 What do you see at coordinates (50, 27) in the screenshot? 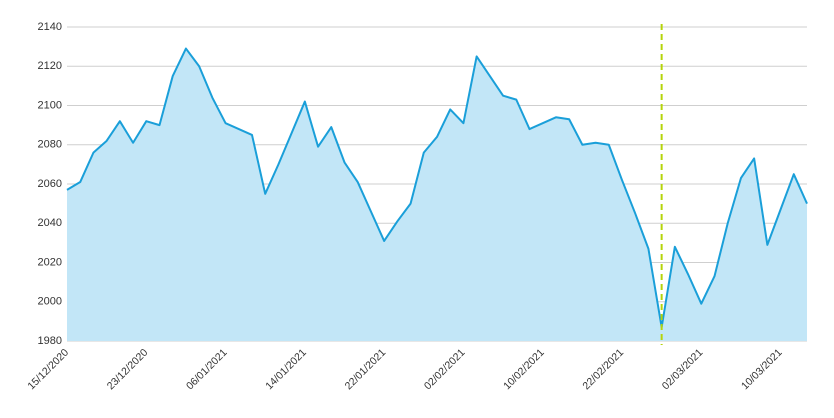
I see `y-tick-label: 2140` at bounding box center [50, 27].